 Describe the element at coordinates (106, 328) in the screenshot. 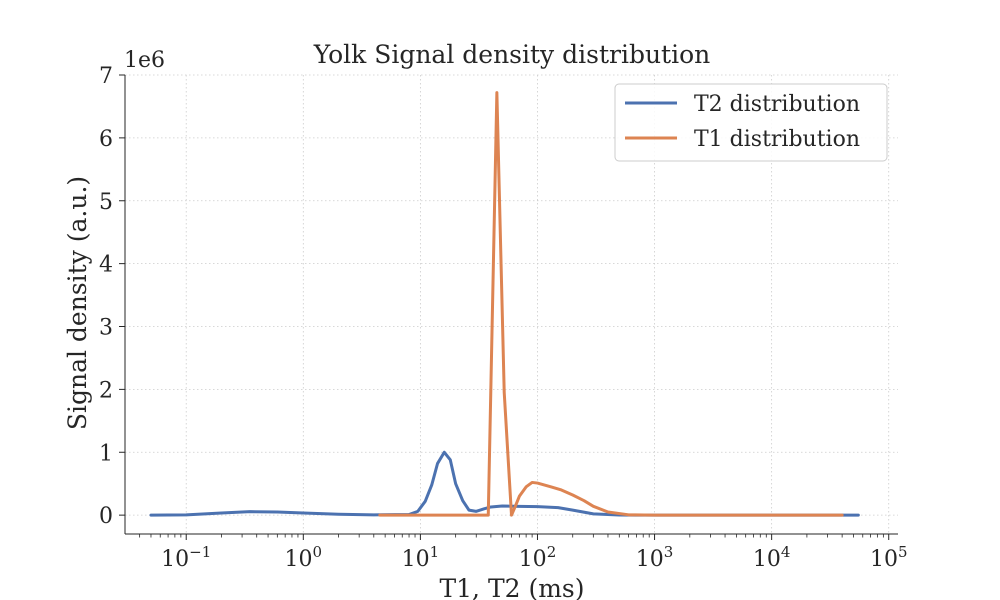

I see `y-tick-label: 3` at that location.